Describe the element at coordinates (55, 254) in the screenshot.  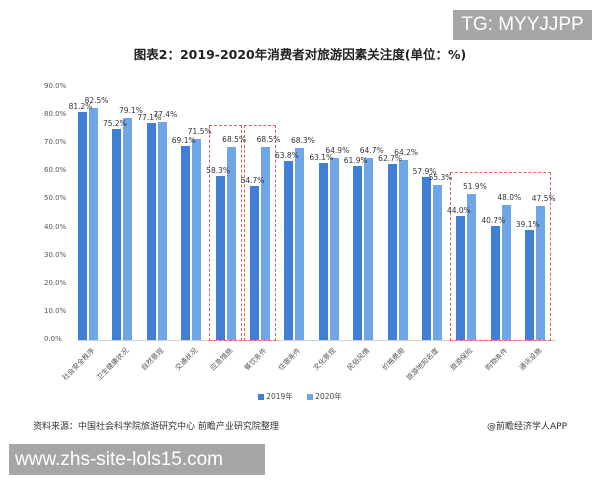
I see `y-tick-label: 30.0%` at that location.